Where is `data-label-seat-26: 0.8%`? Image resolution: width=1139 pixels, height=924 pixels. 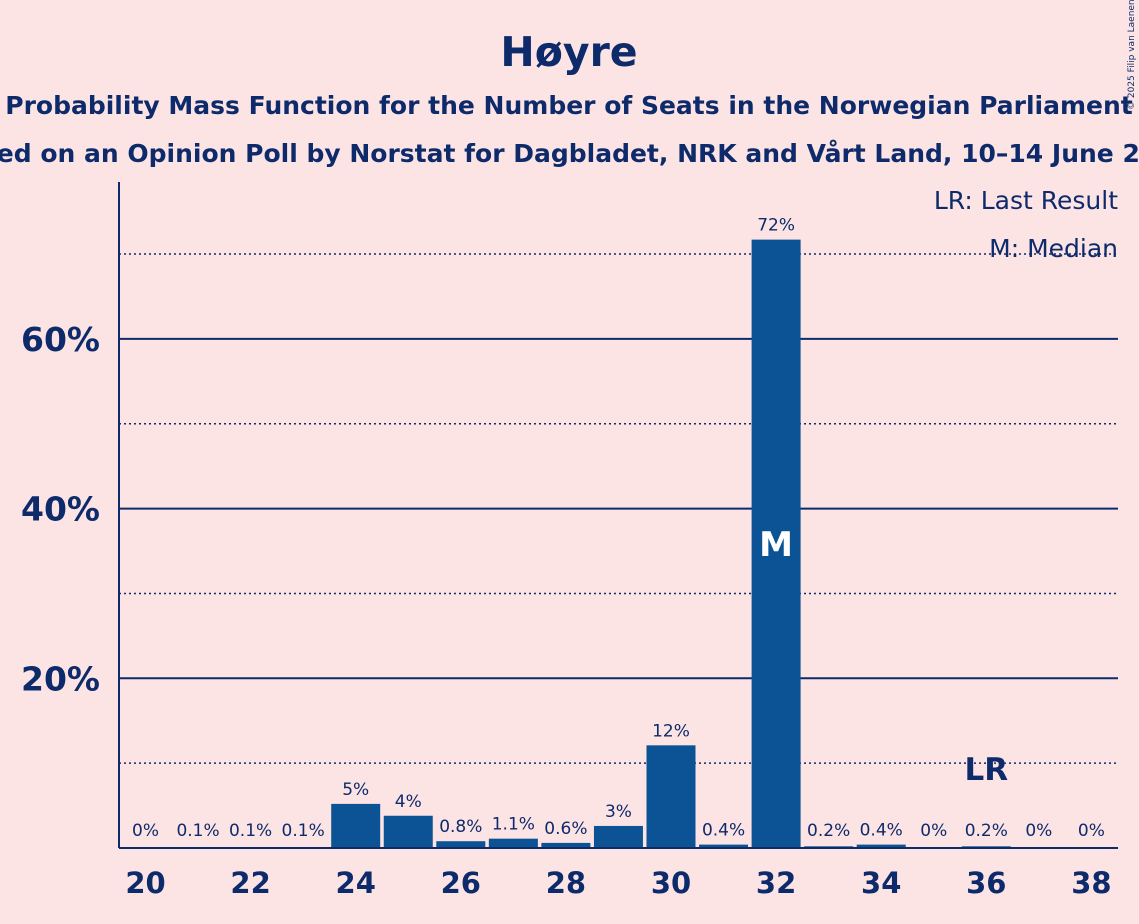 data-label-seat-26: 0.8% is located at coordinates (460, 827).